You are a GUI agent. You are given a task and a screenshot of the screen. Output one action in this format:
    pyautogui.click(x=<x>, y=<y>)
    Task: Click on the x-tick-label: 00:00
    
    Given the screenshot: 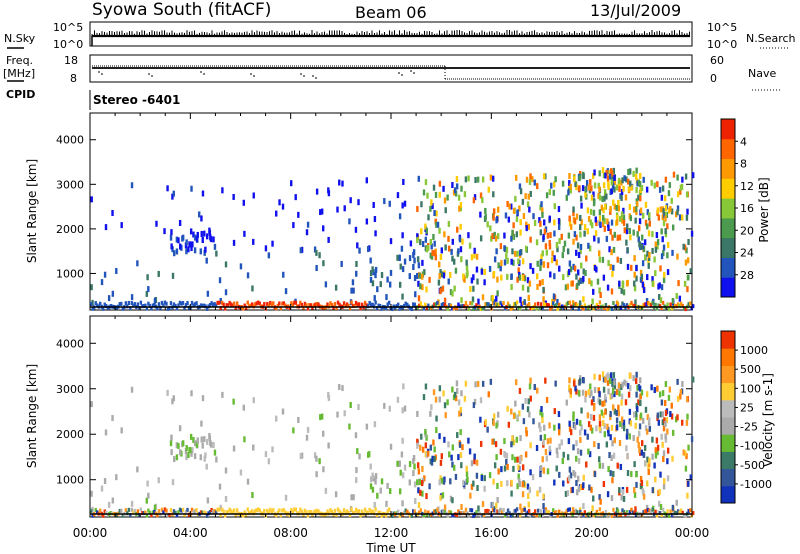 What is the action you would take?
    pyautogui.click(x=90, y=533)
    